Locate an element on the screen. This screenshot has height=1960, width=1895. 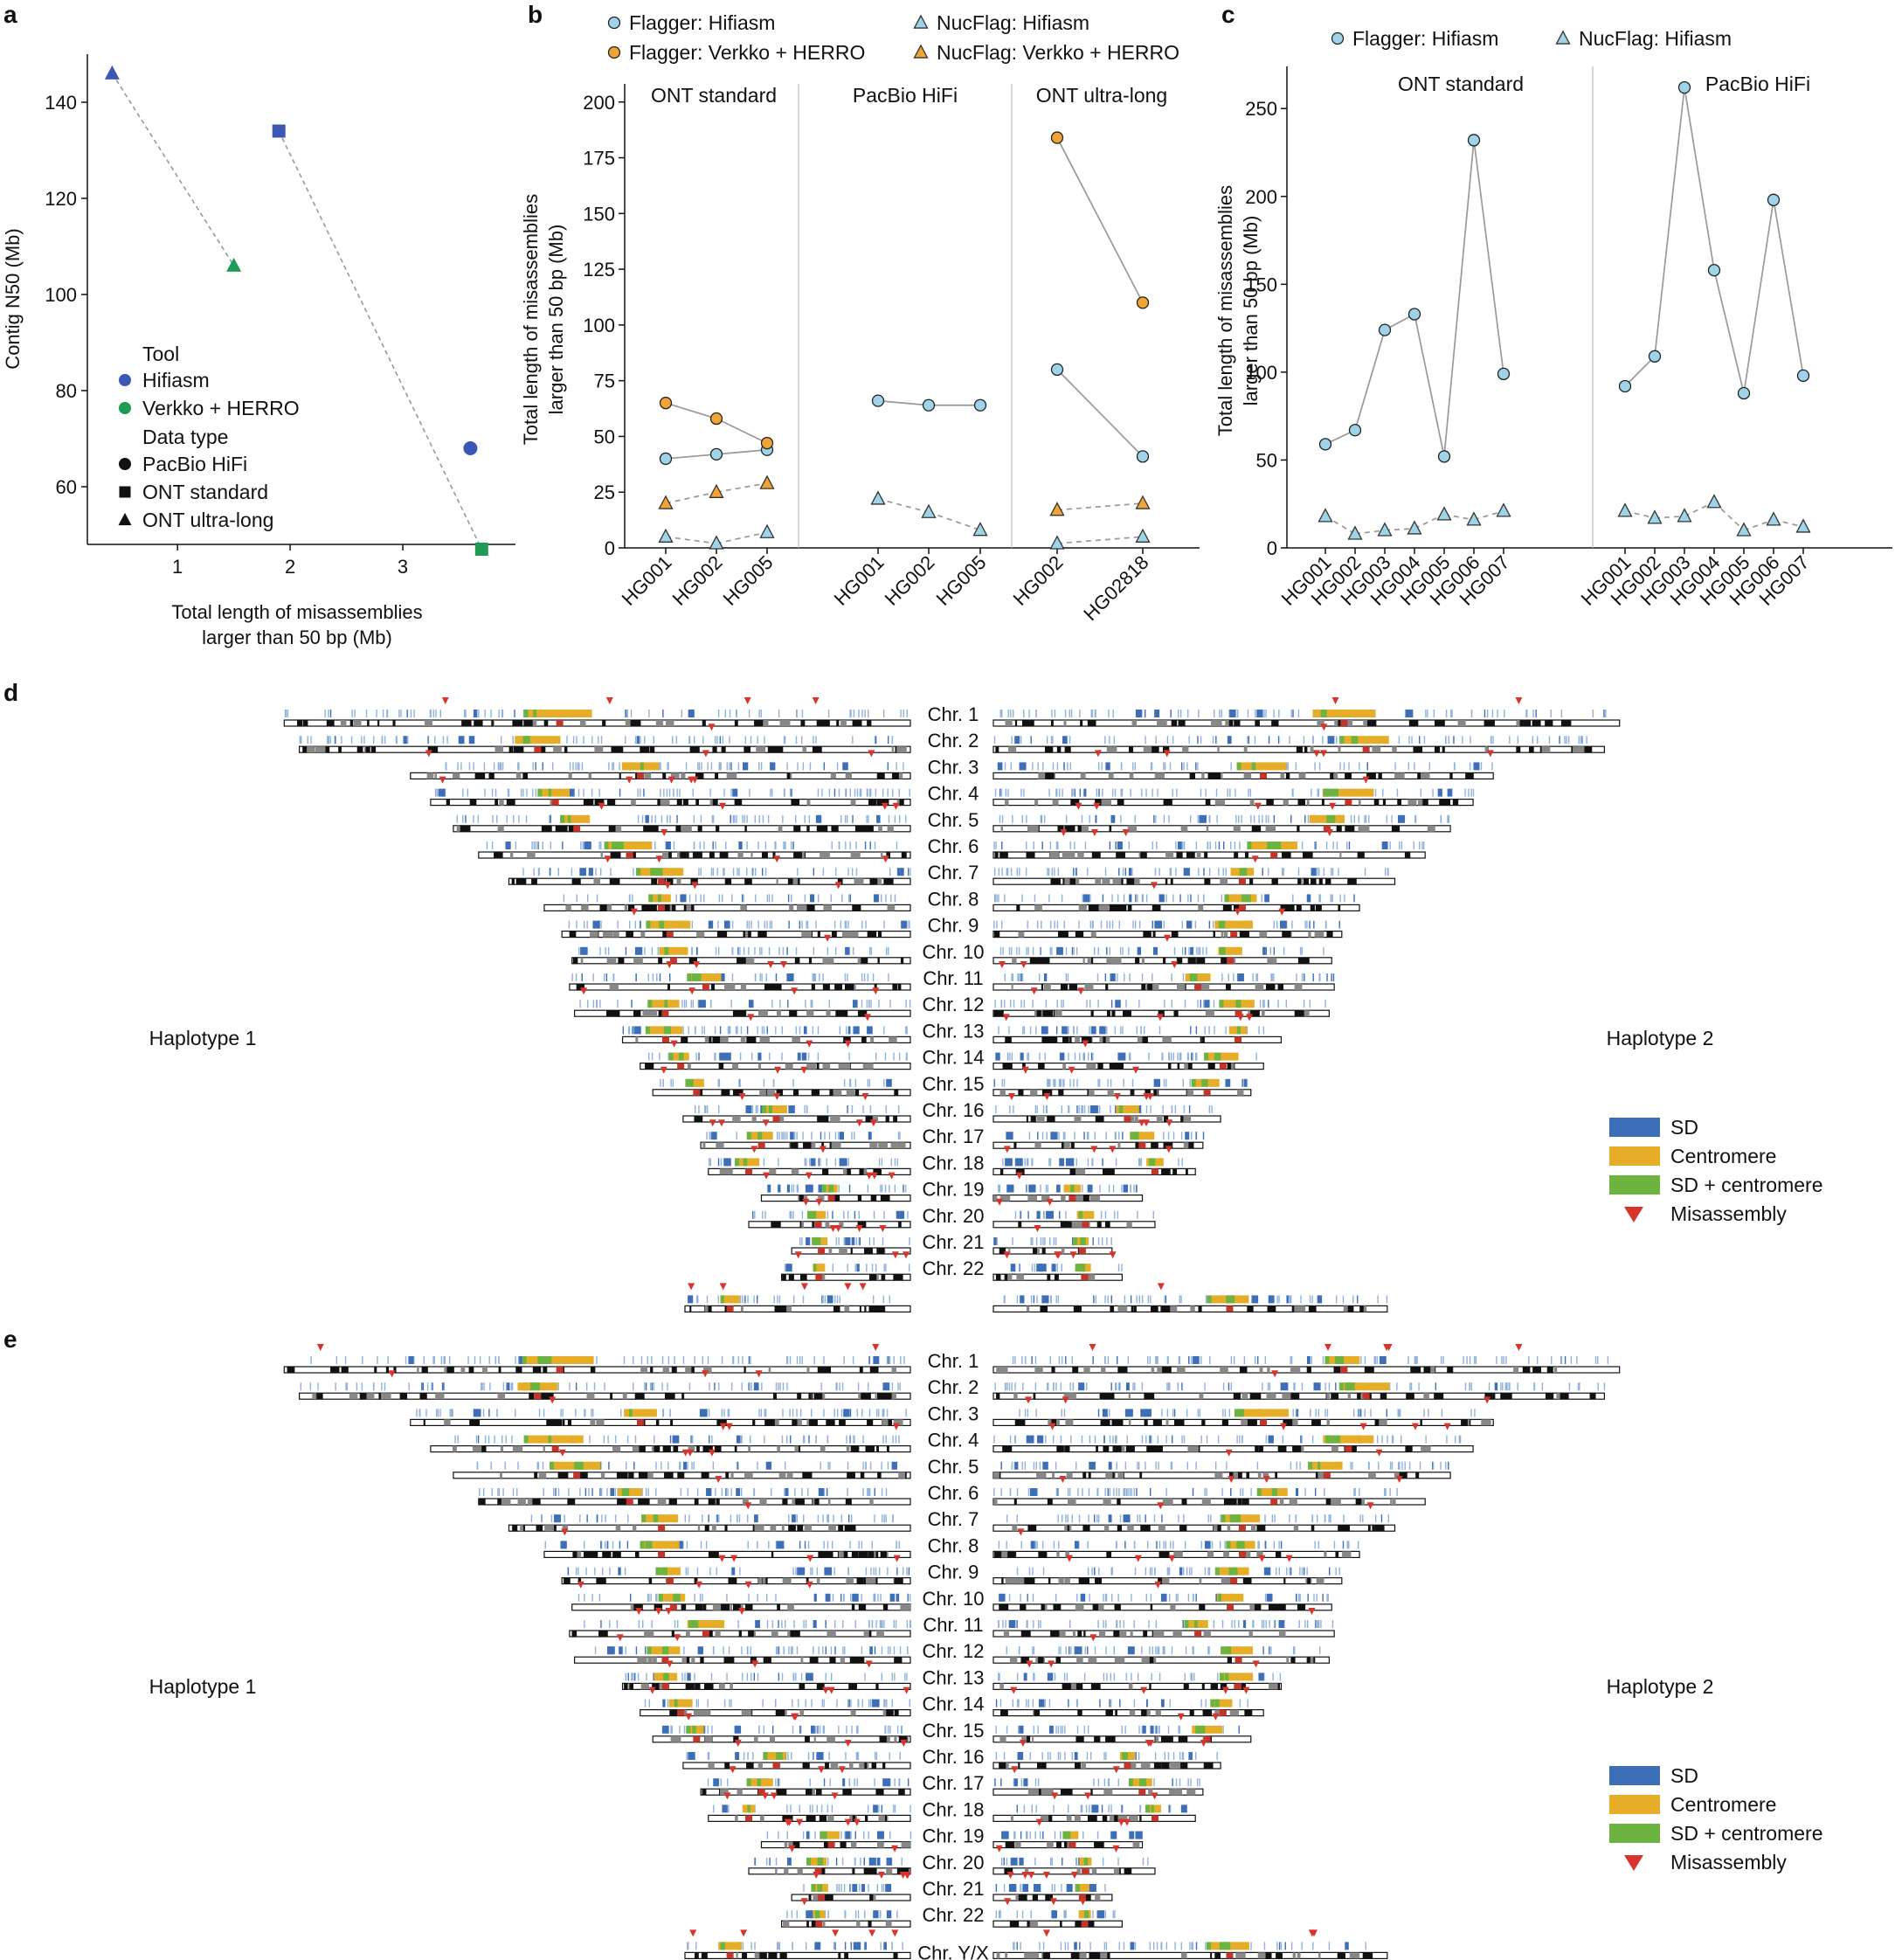
centromere-band is located at coordinates (1127, 1119).